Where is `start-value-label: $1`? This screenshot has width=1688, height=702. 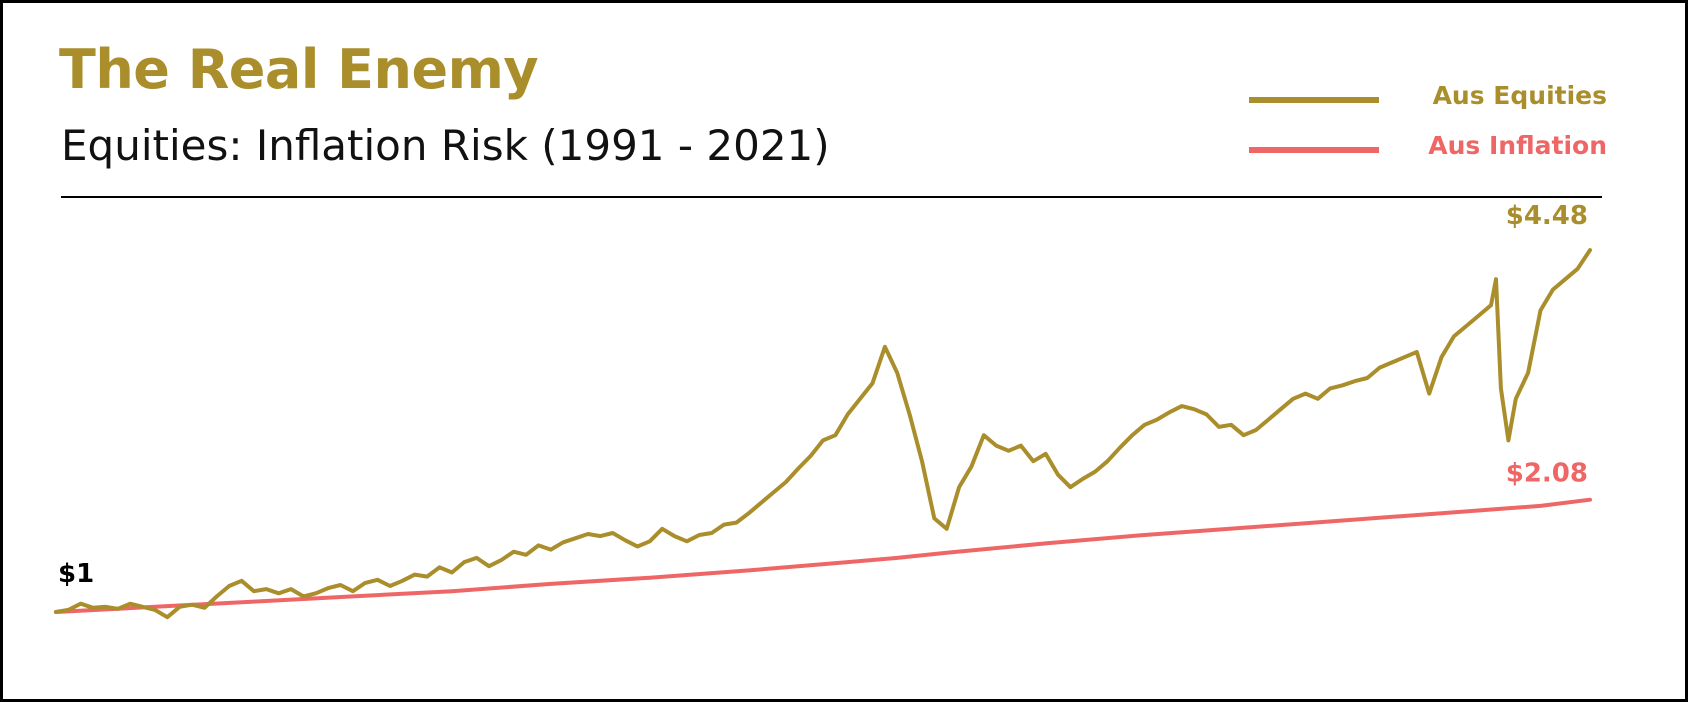
start-value-label: $1 is located at coordinates (76, 574).